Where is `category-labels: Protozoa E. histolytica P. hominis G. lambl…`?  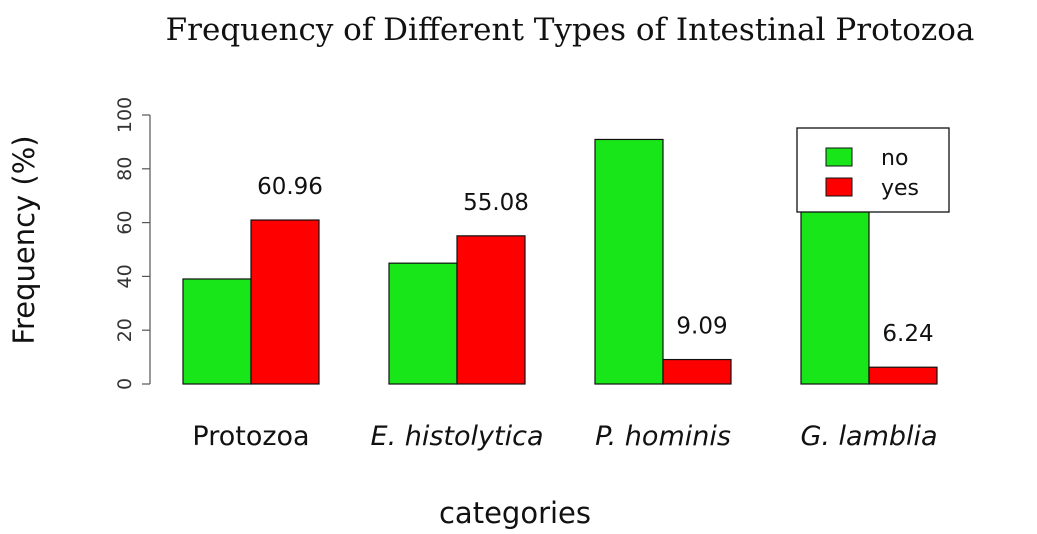
category-labels: Protozoa E. histolytica P. hominis G. lambl… is located at coordinates (564, 436).